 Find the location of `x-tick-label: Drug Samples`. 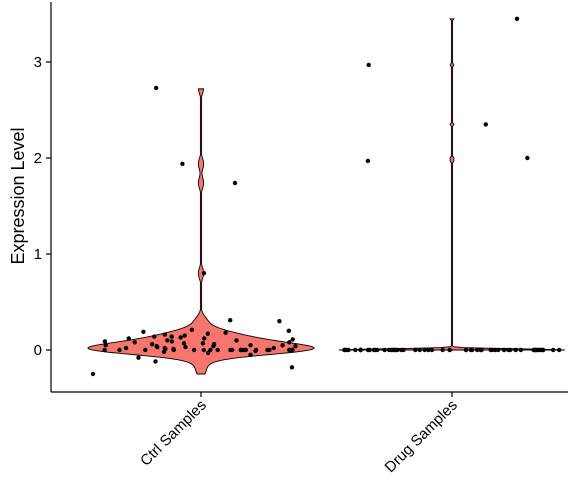

x-tick-label: Drug Samples is located at coordinates (421, 436).